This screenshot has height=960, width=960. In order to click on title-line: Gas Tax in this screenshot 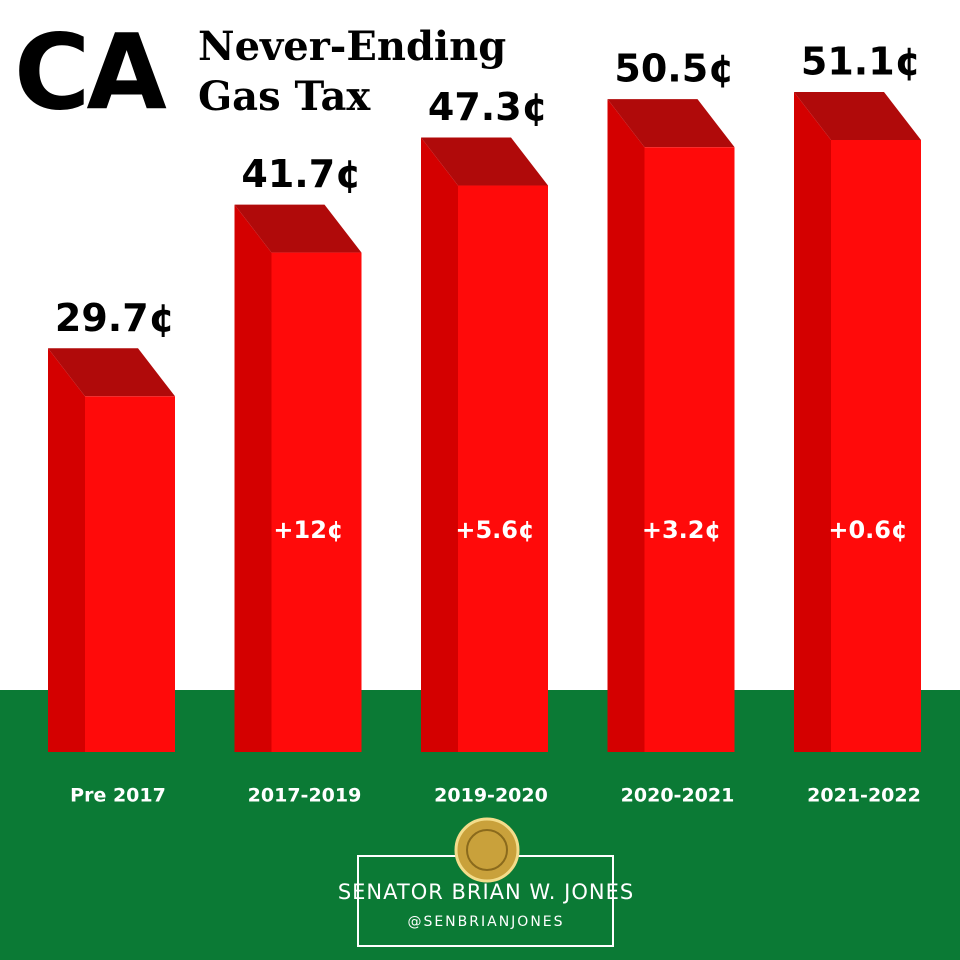, I will do `click(284, 96)`.